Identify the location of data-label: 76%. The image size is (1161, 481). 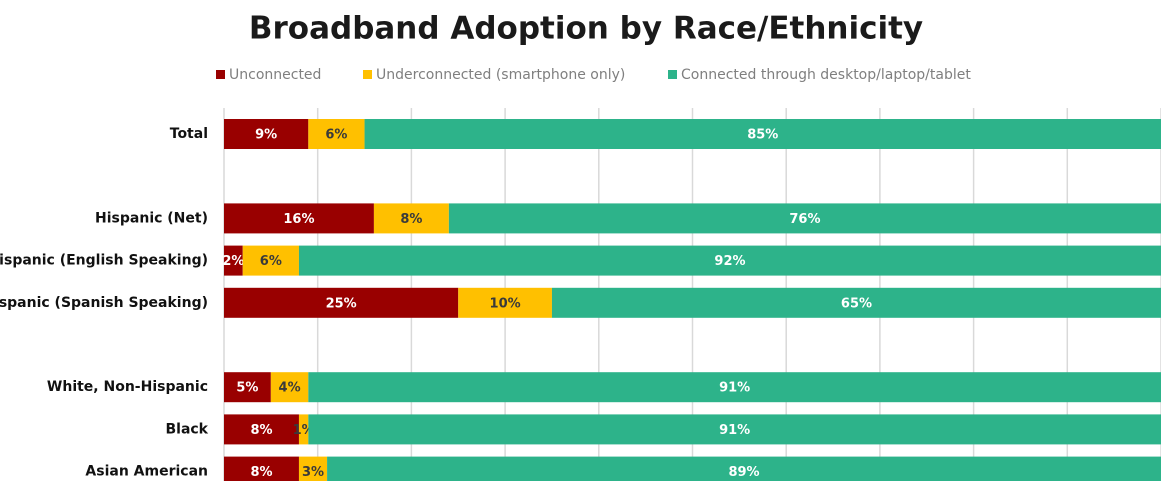
(804, 219).